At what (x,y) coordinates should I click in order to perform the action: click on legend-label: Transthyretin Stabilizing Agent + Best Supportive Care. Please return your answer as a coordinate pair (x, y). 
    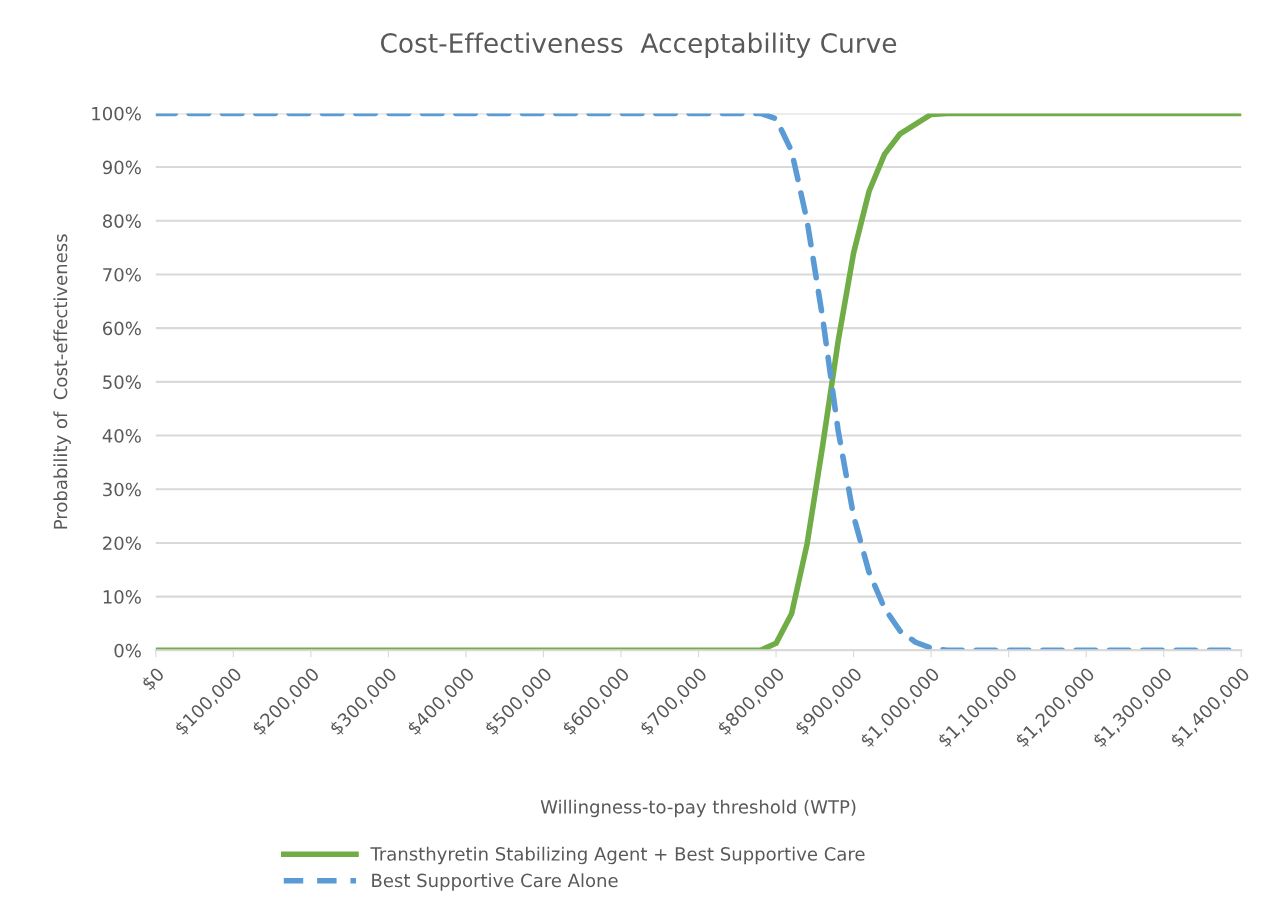
    Looking at the image, I should click on (617, 855).